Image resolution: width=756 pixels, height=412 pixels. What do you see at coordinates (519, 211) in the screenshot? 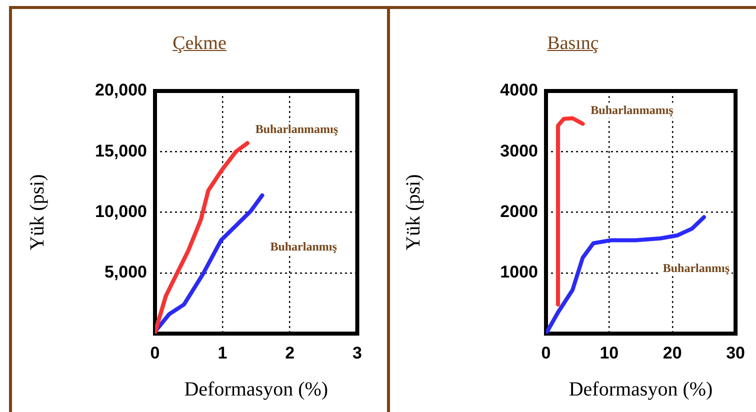
I see `y-tick-label: 2000` at bounding box center [519, 211].